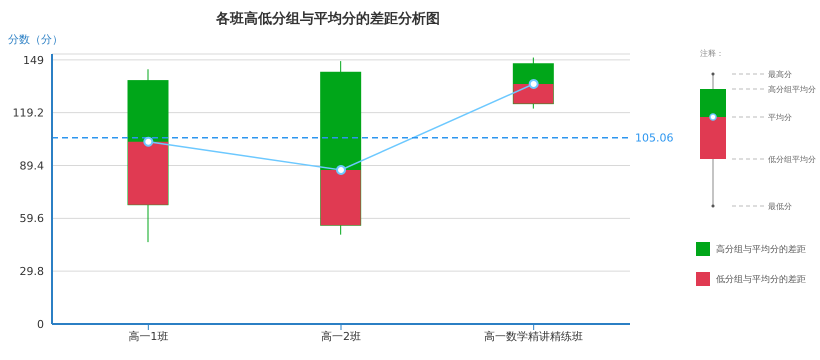 This screenshot has width=820, height=360. What do you see at coordinates (534, 336) in the screenshot?
I see `x-tick-label: 高一数学精讲精练班` at bounding box center [534, 336].